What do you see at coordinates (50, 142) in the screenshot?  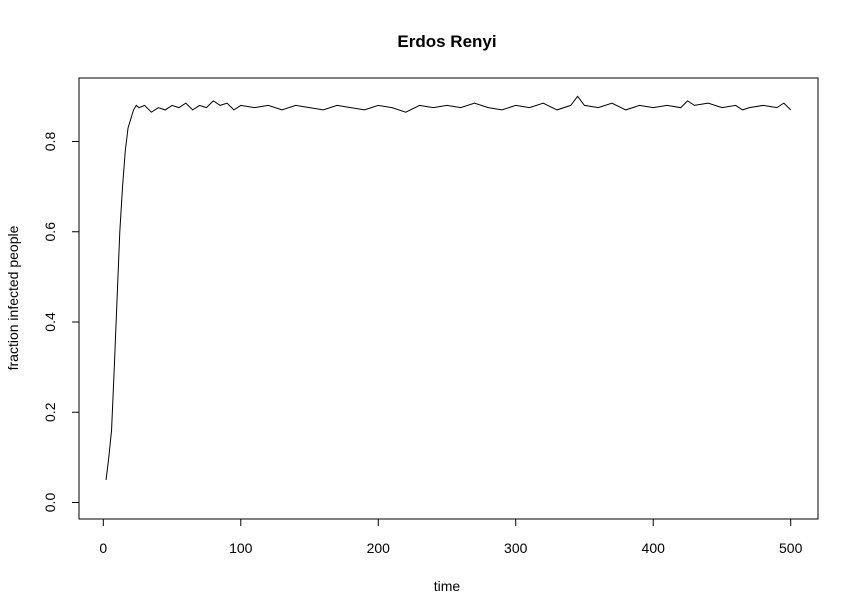 I see `y-tick-label: 0.8` at bounding box center [50, 142].